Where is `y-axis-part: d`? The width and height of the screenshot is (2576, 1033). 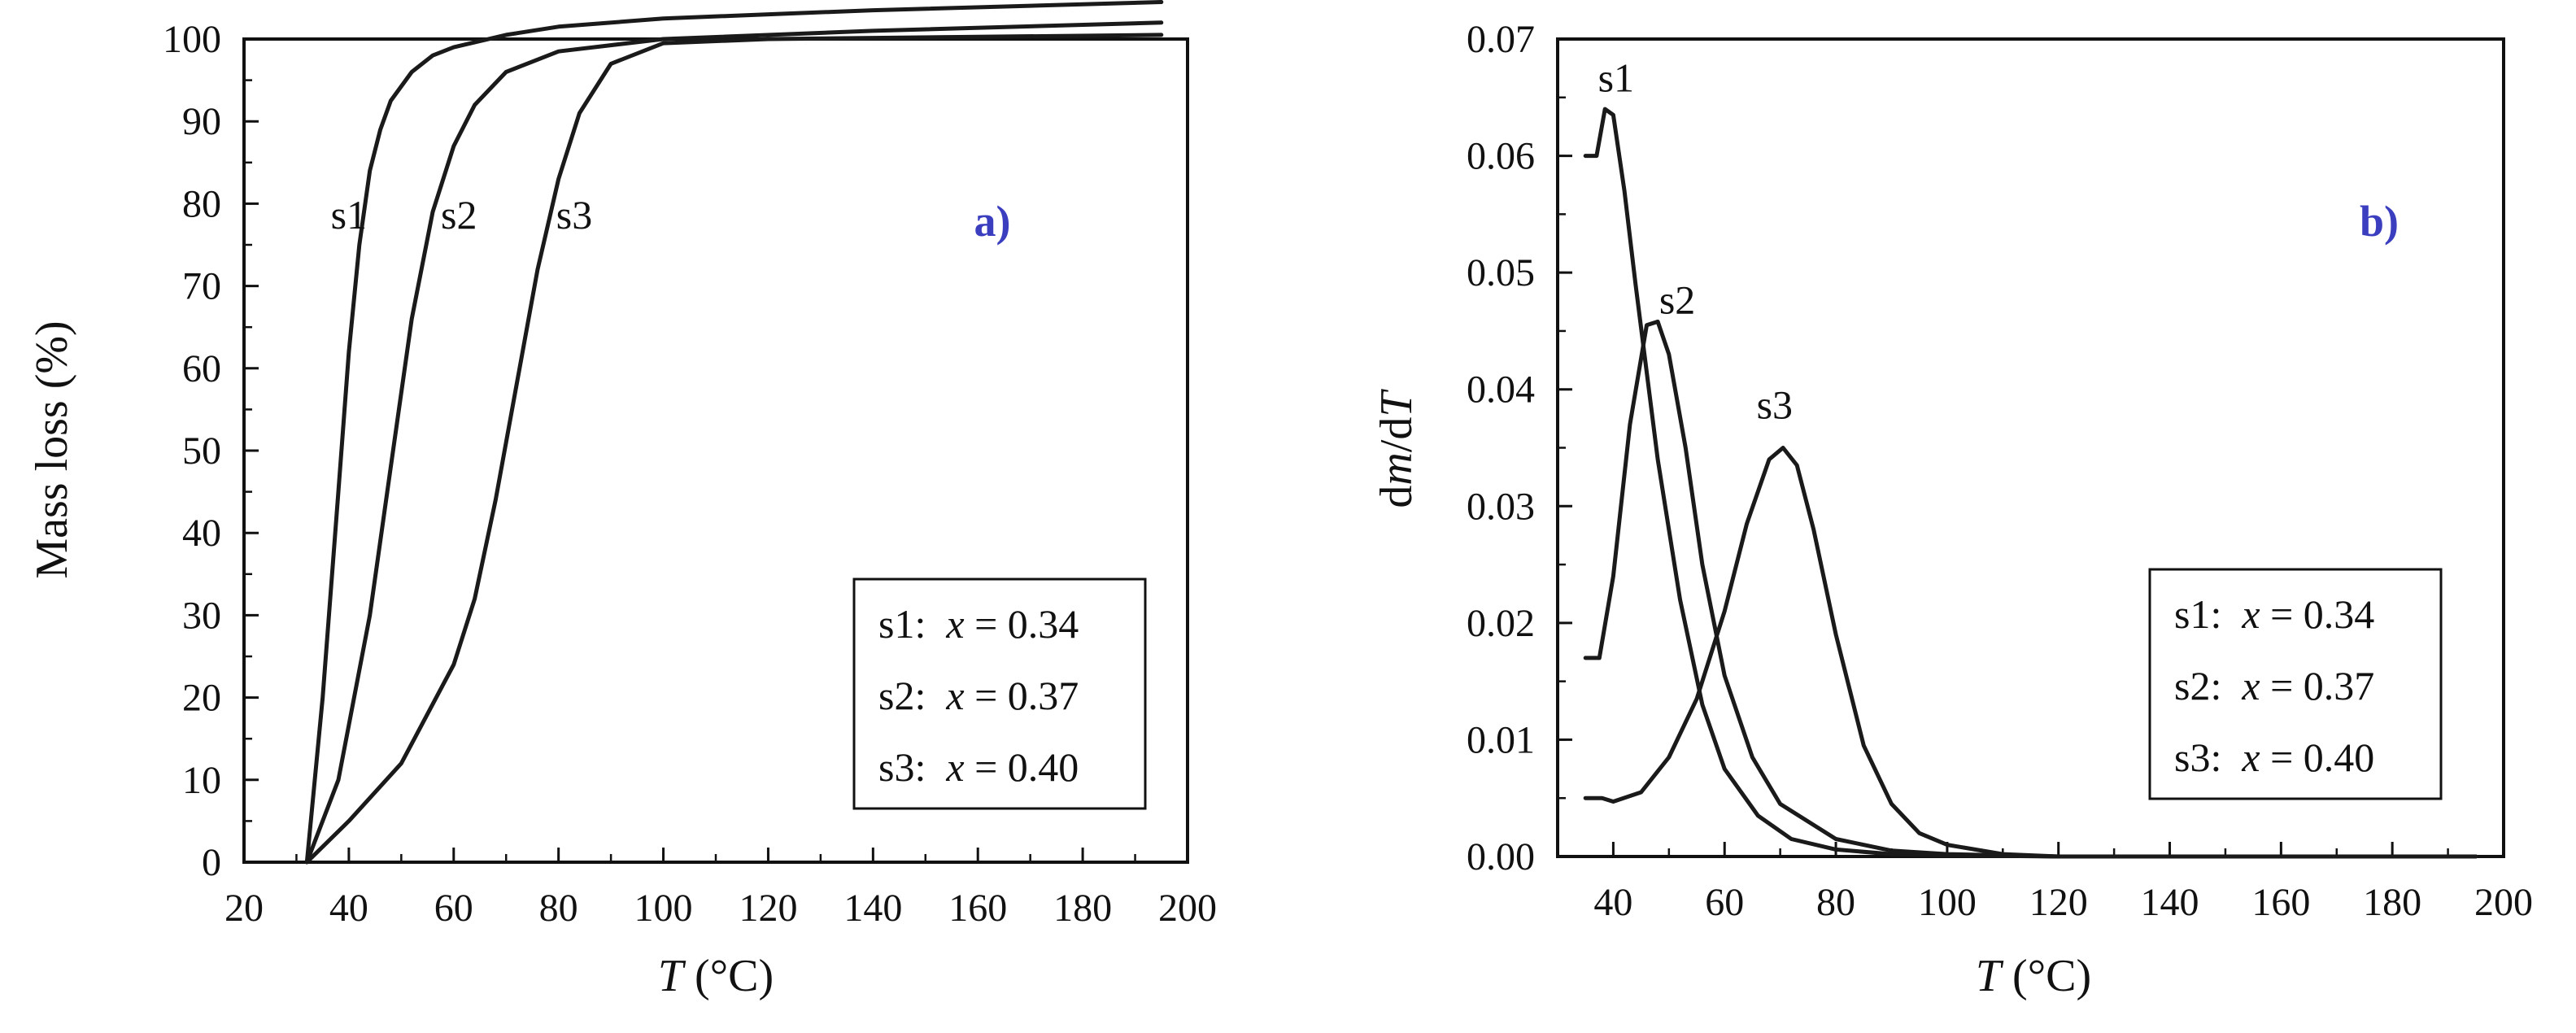 y-axis-part: d is located at coordinates (1396, 497).